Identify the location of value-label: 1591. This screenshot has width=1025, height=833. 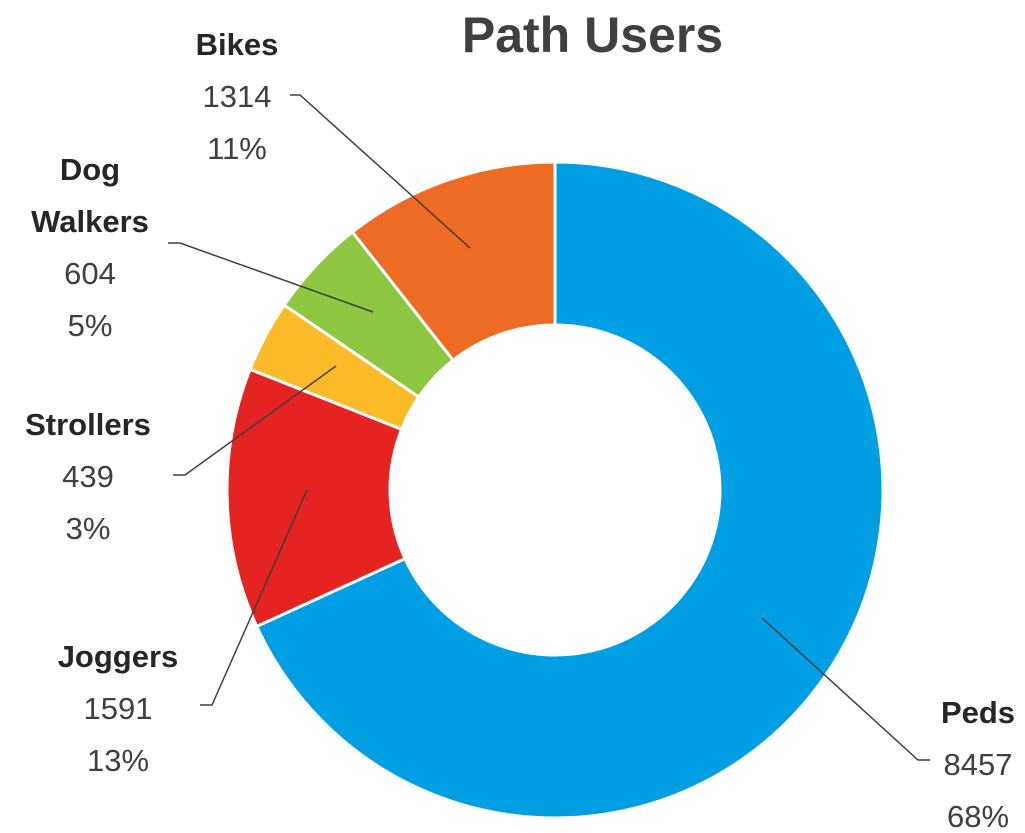
(118, 708).